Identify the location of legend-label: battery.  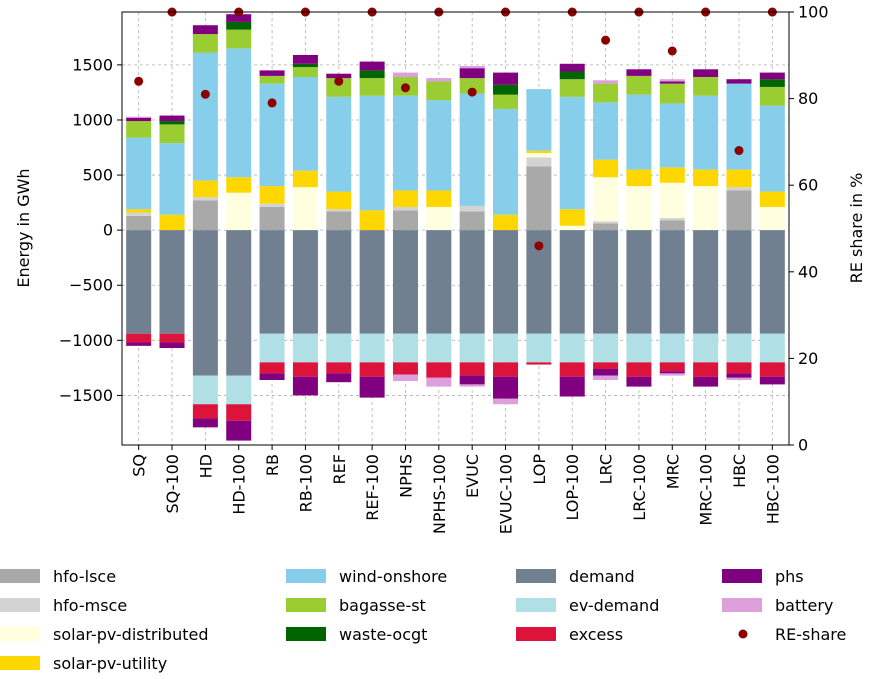
(804, 605).